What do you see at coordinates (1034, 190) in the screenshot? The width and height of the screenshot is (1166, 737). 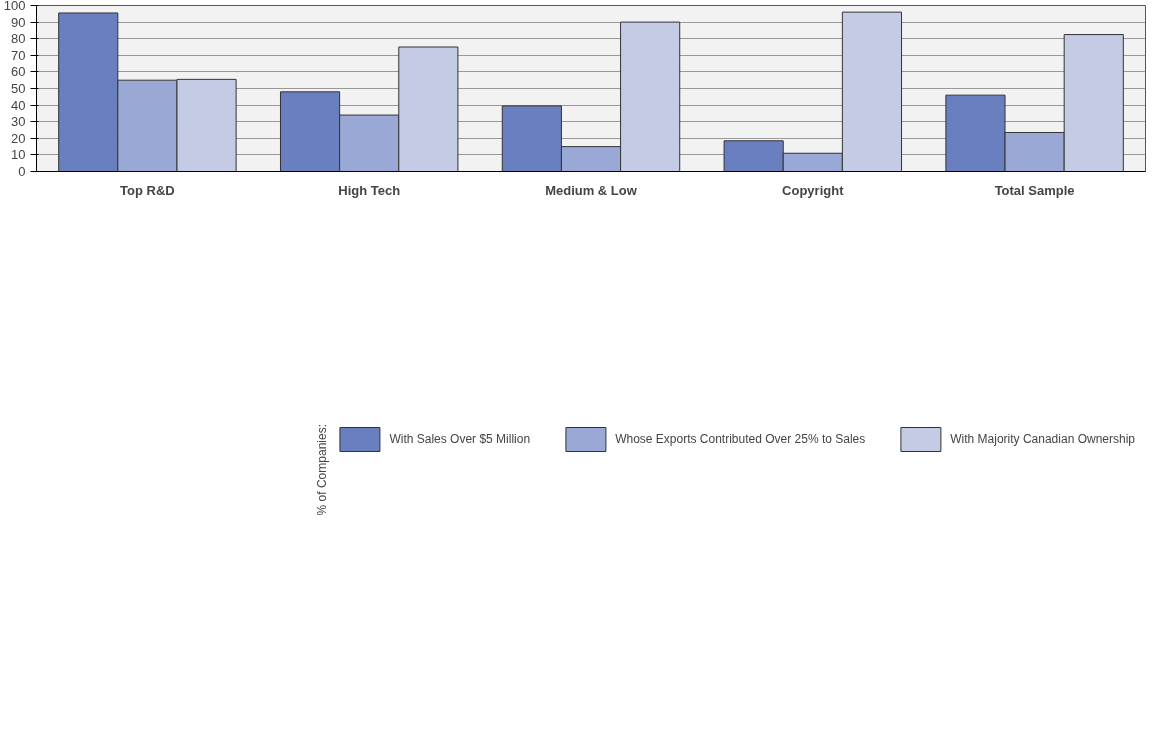 I see `x-tick-label: Total Sample` at bounding box center [1034, 190].